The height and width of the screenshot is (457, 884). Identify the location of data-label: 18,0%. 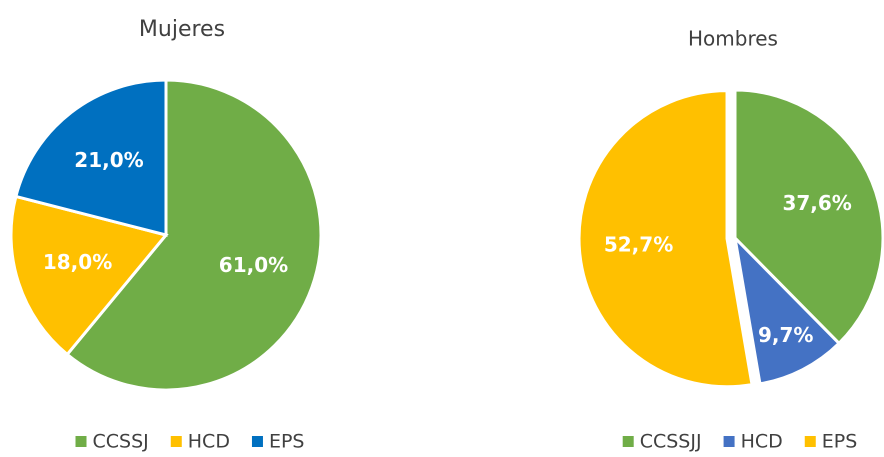
(77, 262).